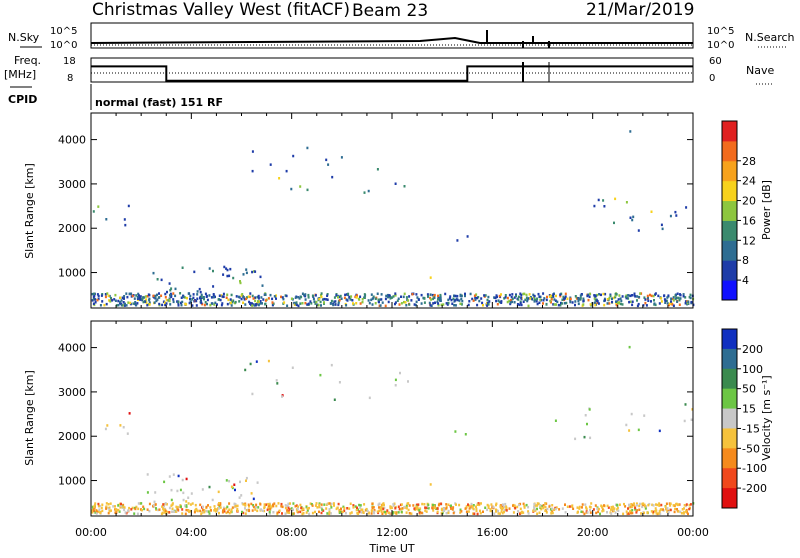 This screenshot has height=558, width=800. Describe the element at coordinates (91, 532) in the screenshot. I see `x-tick-label: 00:00` at that location.